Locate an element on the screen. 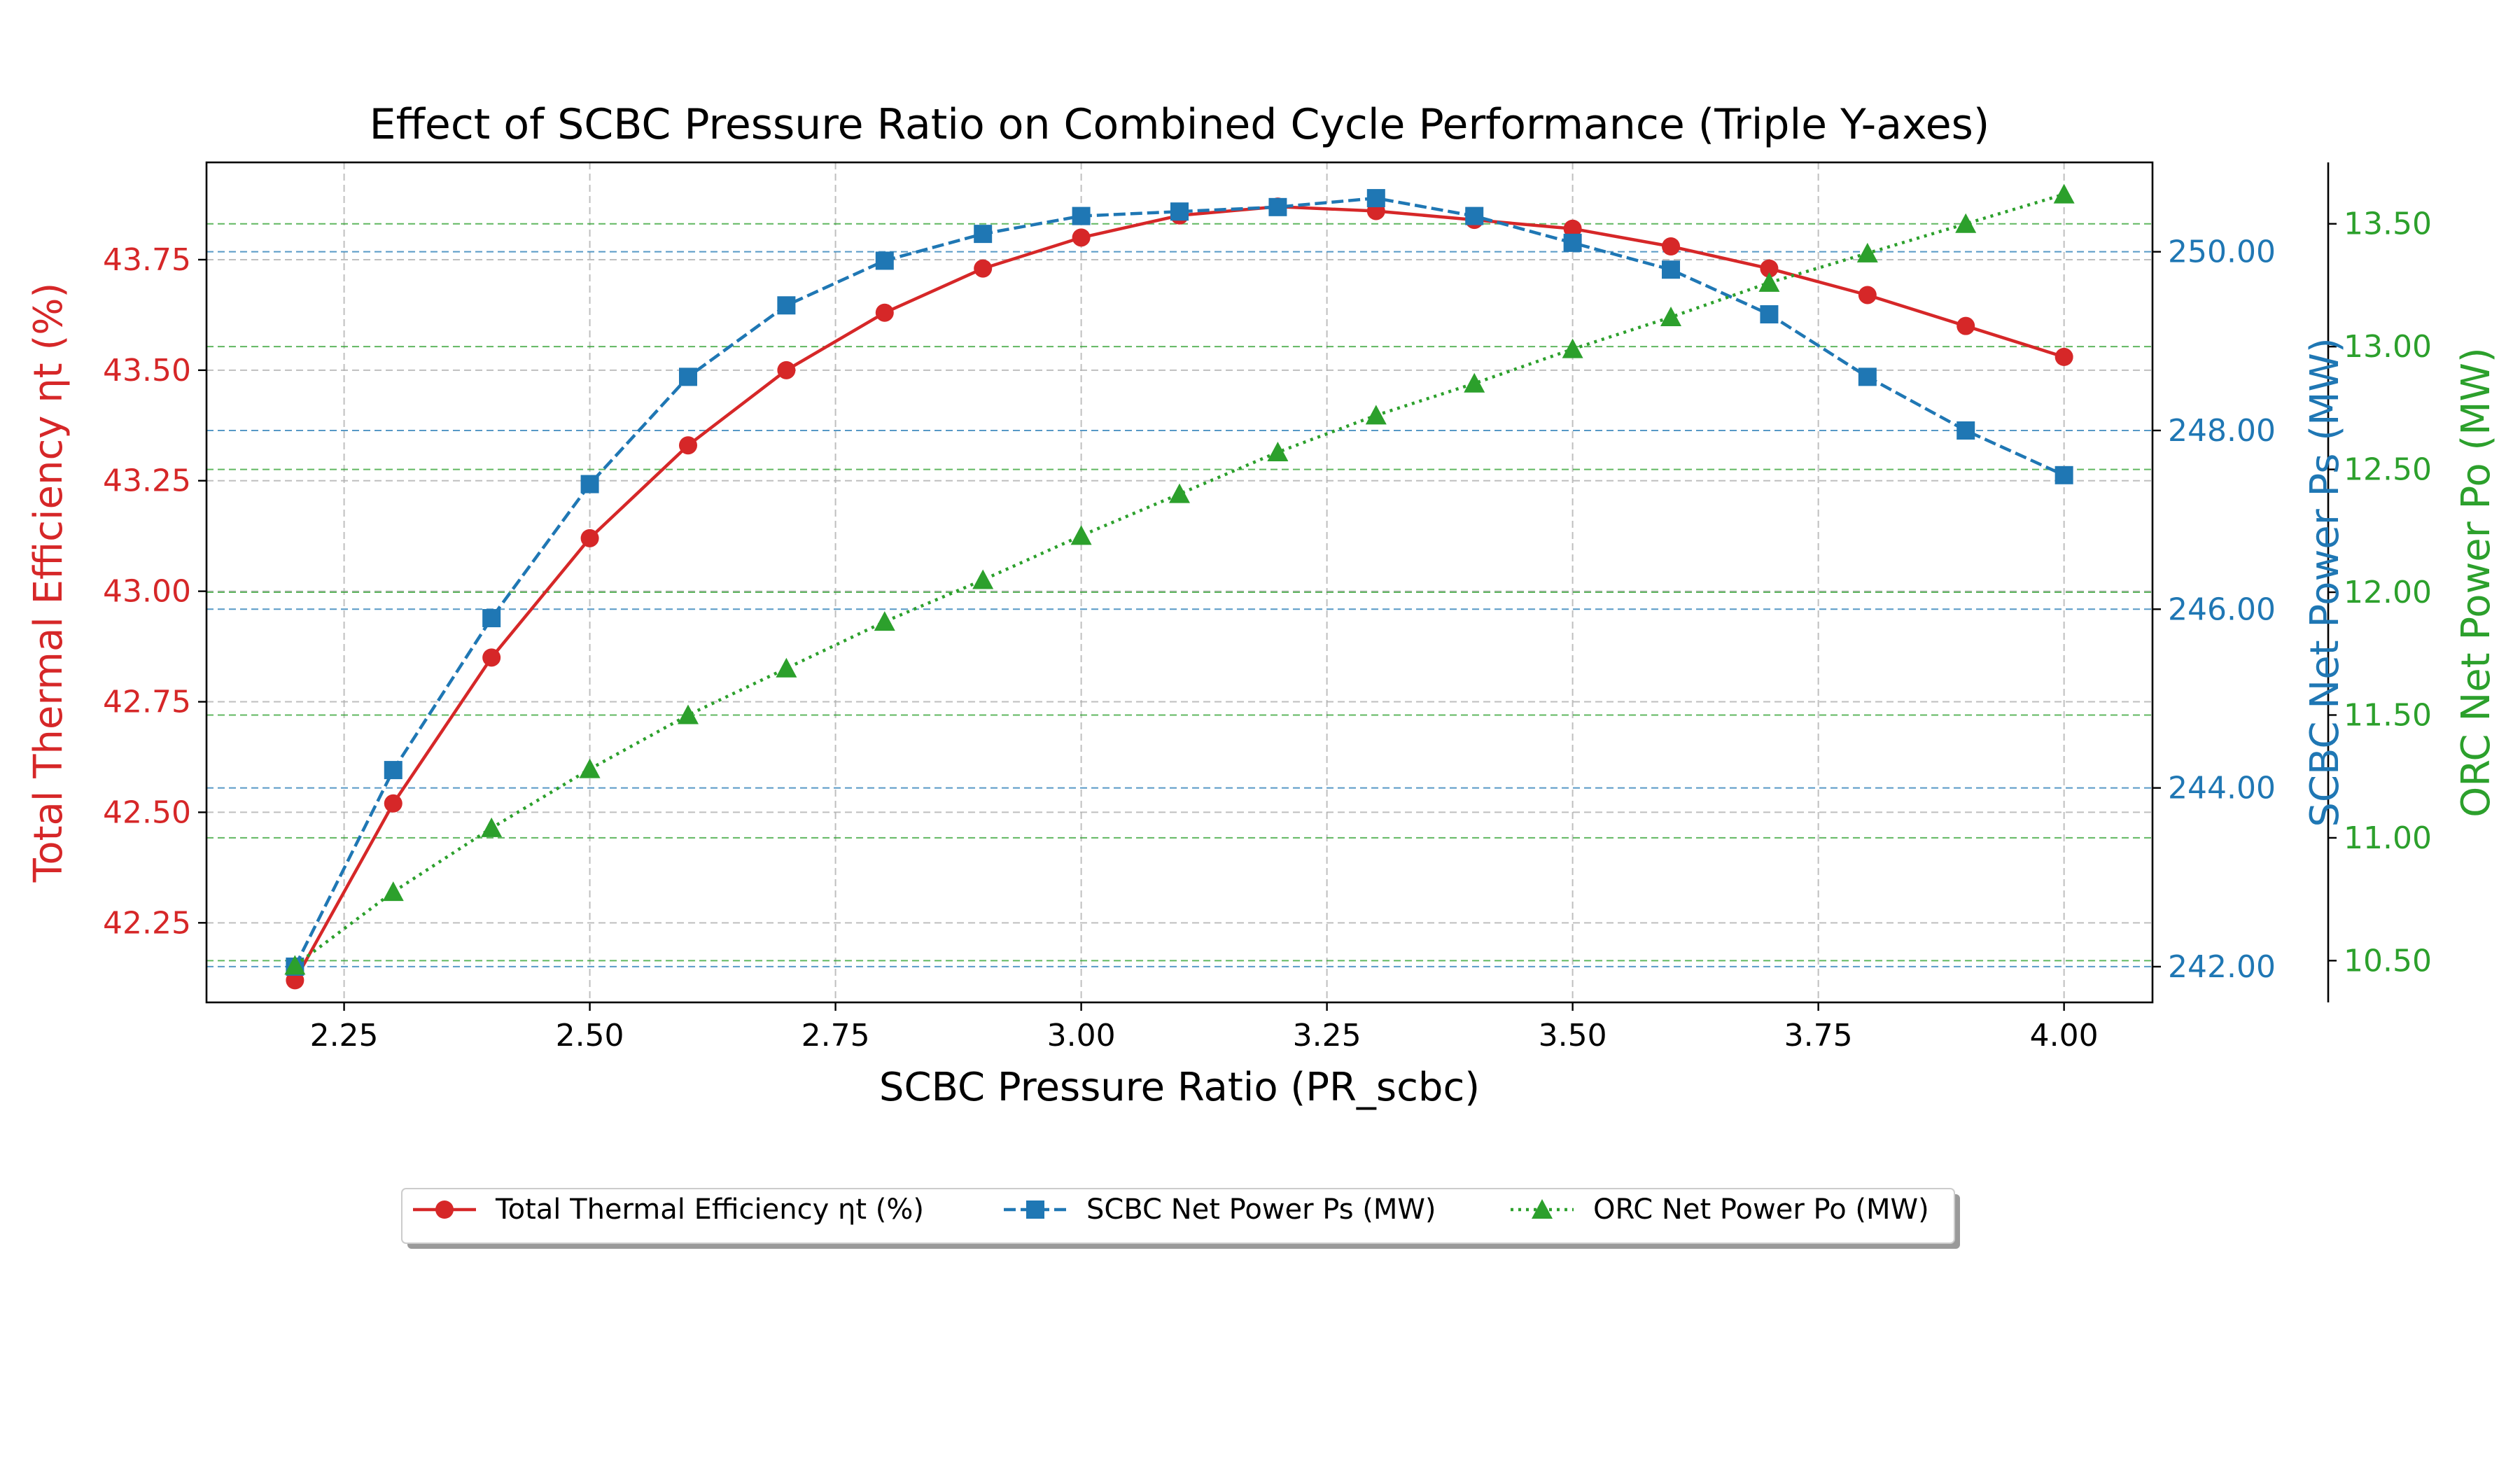  y2-tick-label: 250.00 is located at coordinates (2222, 252).